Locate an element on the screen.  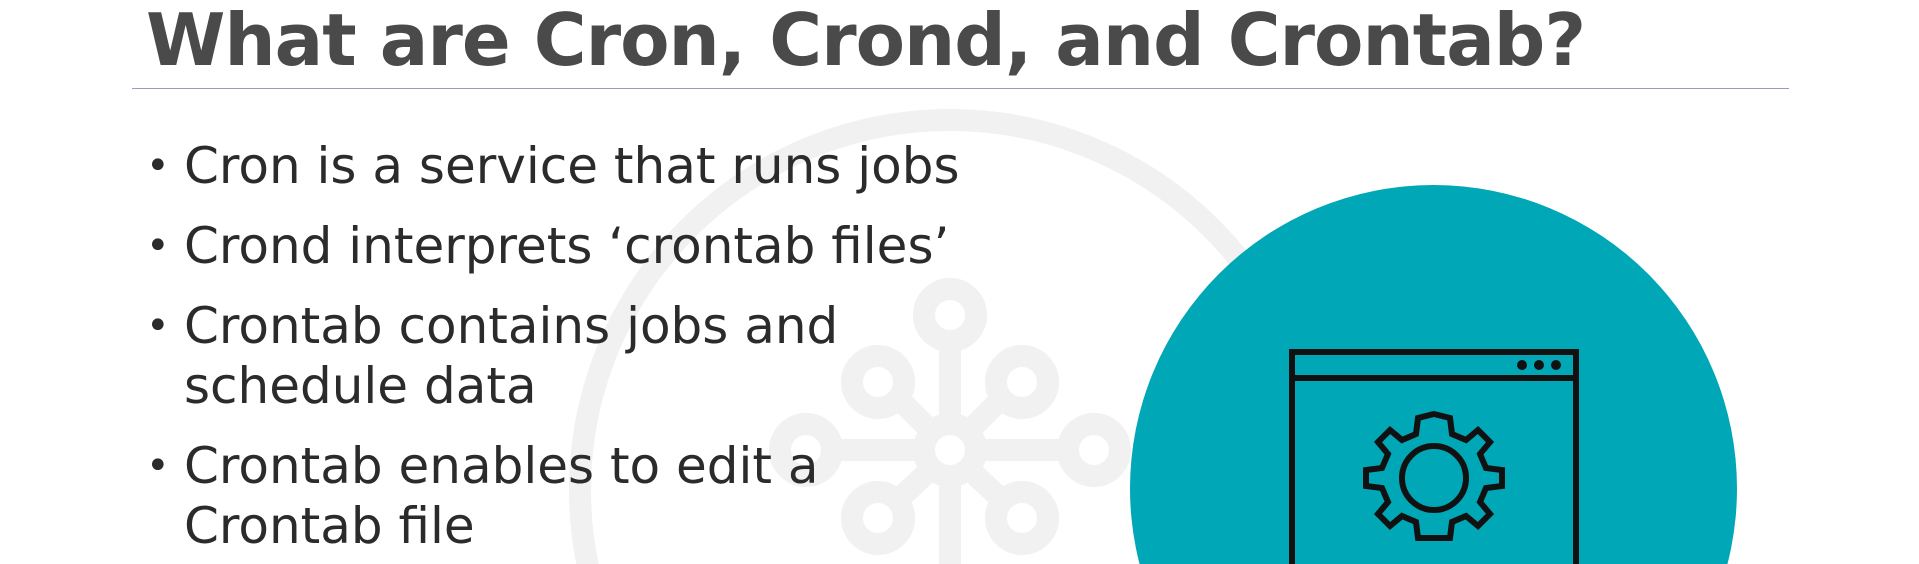
page-title: What are Cron, Crond, and Crontab? is located at coordinates (866, 41).